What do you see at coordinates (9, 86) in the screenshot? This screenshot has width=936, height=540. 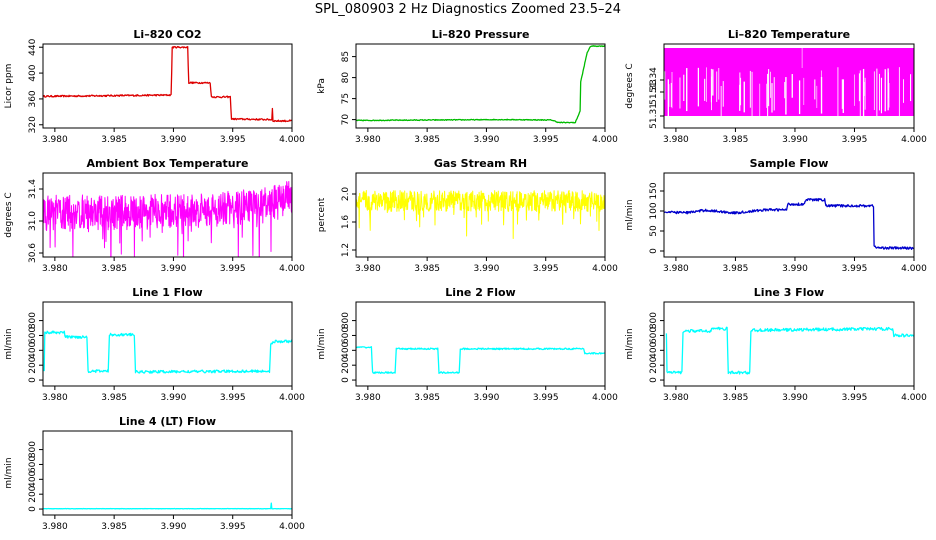 I see `y-axis-label: Licor ppm` at bounding box center [9, 86].